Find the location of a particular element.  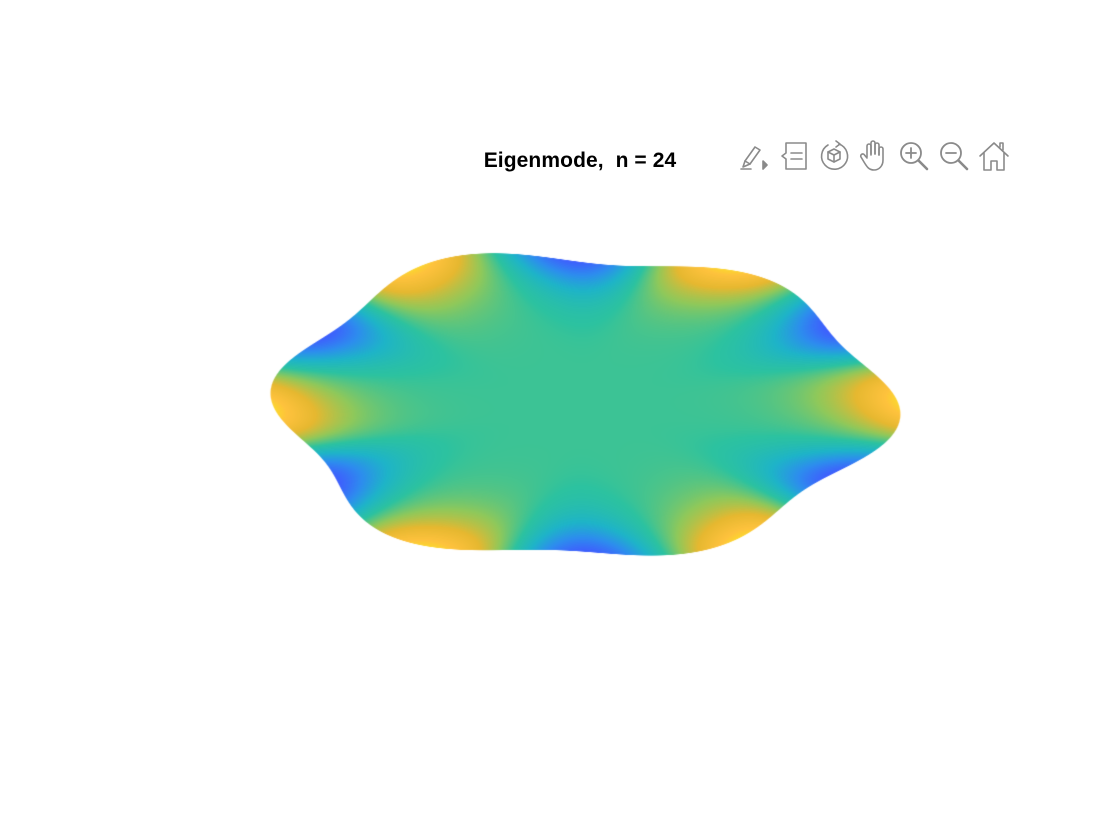

rotate-3d-icon is located at coordinates (834, 155).